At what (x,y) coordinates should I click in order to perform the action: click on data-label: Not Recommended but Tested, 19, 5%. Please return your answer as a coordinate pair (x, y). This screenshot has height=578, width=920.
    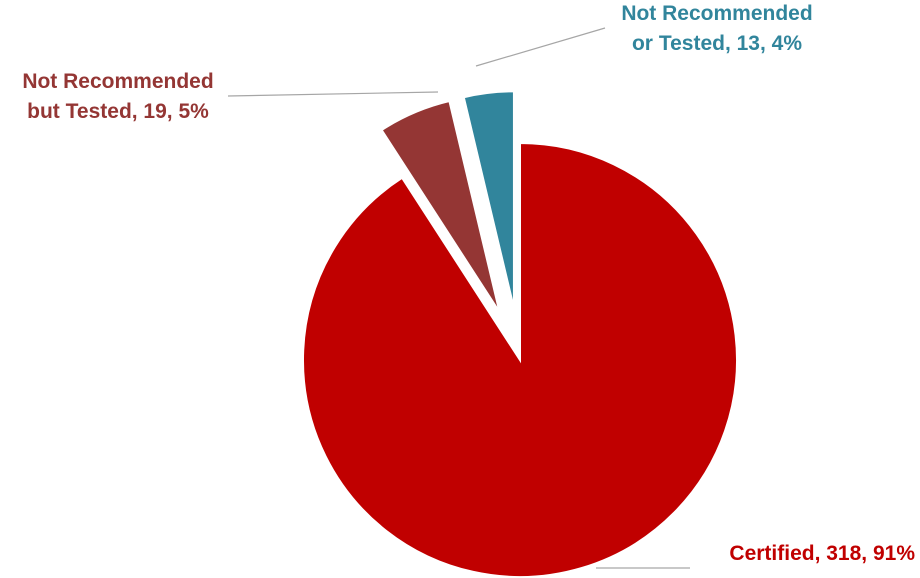
    Looking at the image, I should click on (117, 96).